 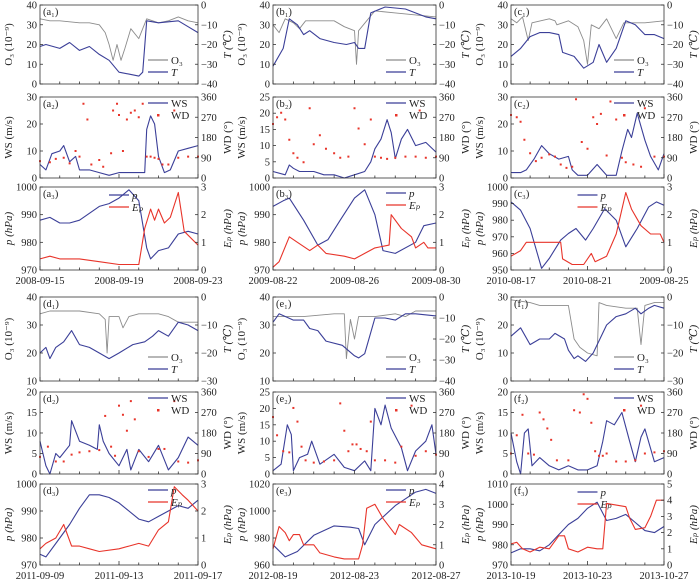 What do you see at coordinates (436, 281) in the screenshot?
I see `x-tick-label: 2009-08-30` at bounding box center [436, 281].